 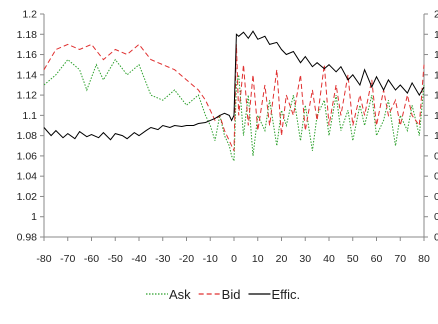 I want to click on x-tick-label: -40, so click(x=138, y=259).